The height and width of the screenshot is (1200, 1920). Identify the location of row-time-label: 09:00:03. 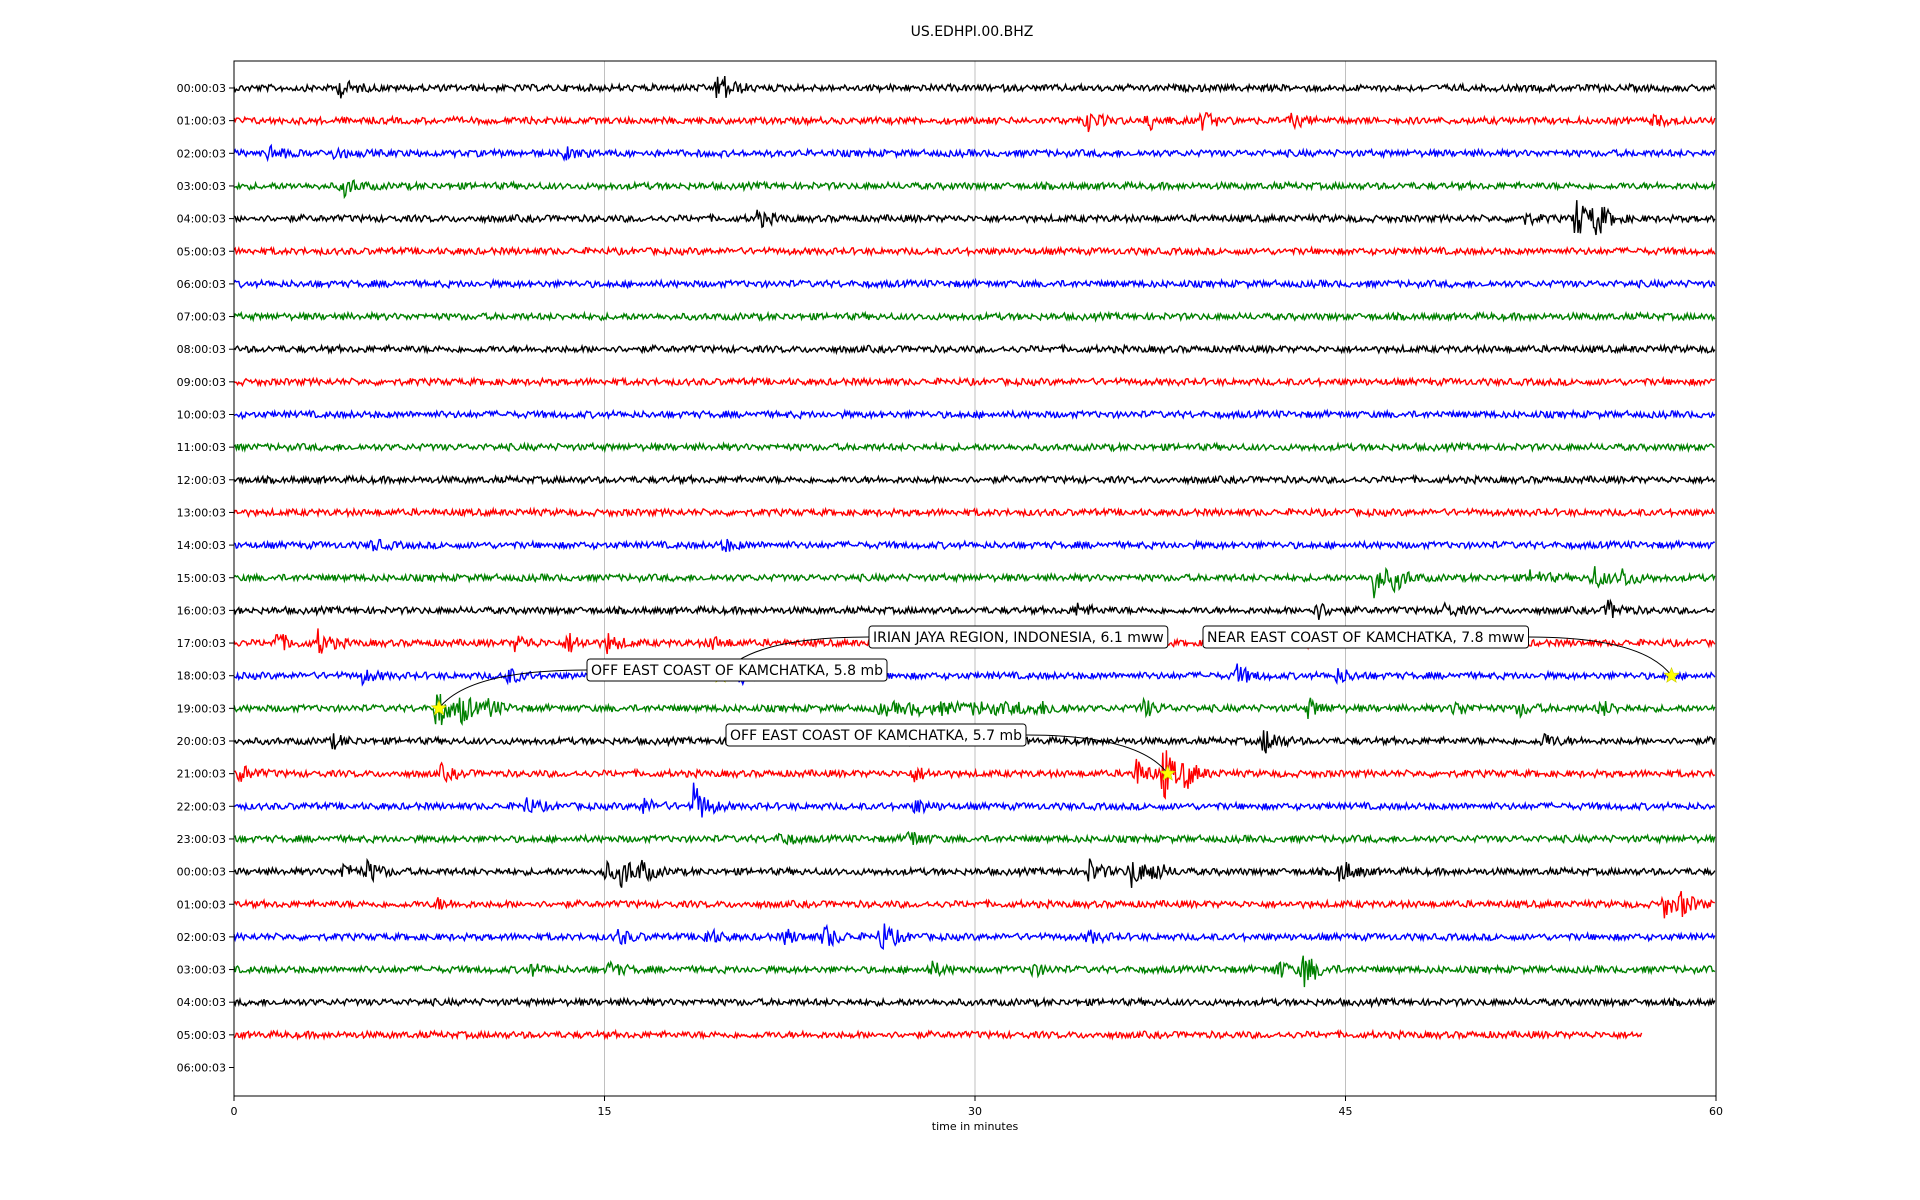
(201, 382).